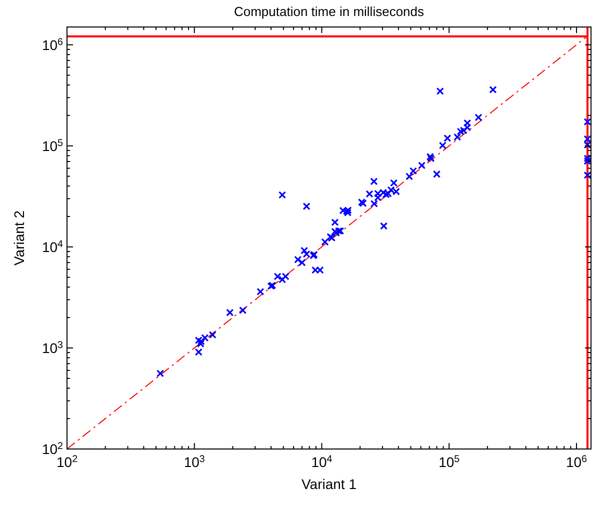  I want to click on y-tick-label: 10$^{3}$, so click(53, 347).